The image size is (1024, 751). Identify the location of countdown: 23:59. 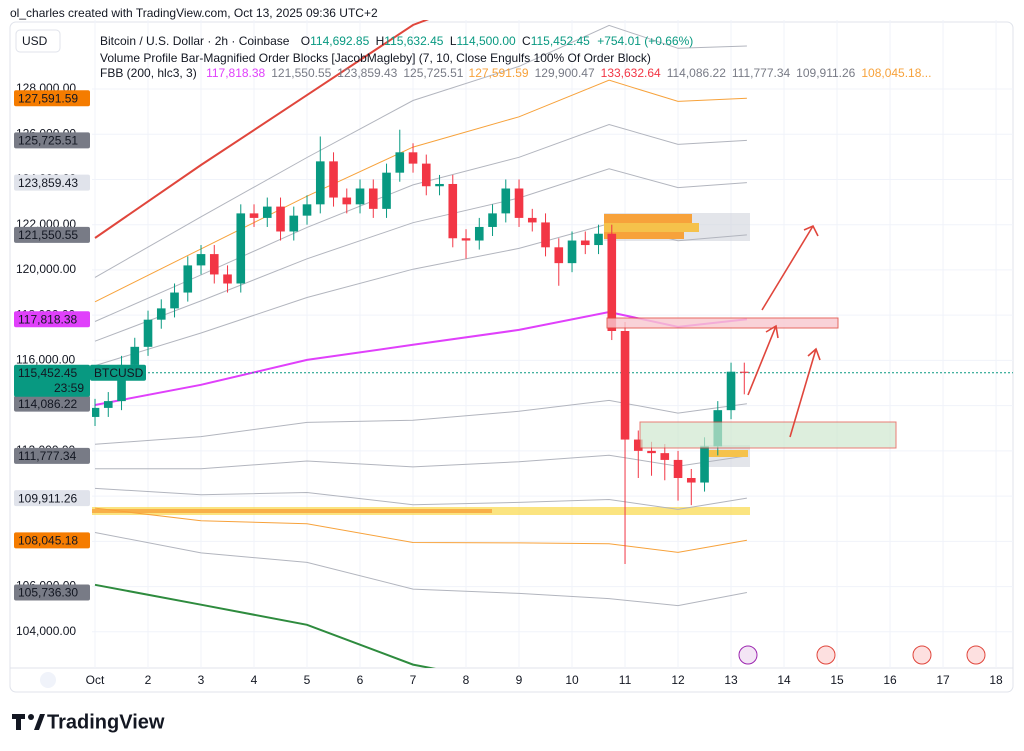
(69, 388).